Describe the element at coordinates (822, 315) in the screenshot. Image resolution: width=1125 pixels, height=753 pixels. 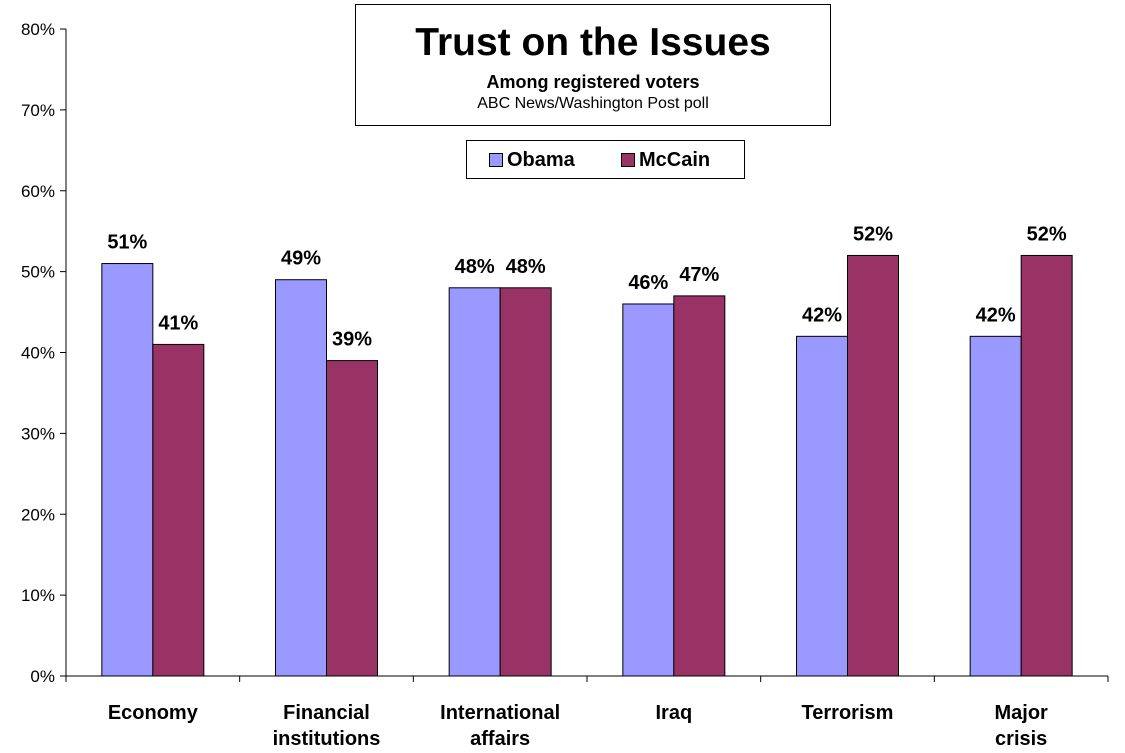
I see `data-label-obama-terrorism: 42%` at that location.